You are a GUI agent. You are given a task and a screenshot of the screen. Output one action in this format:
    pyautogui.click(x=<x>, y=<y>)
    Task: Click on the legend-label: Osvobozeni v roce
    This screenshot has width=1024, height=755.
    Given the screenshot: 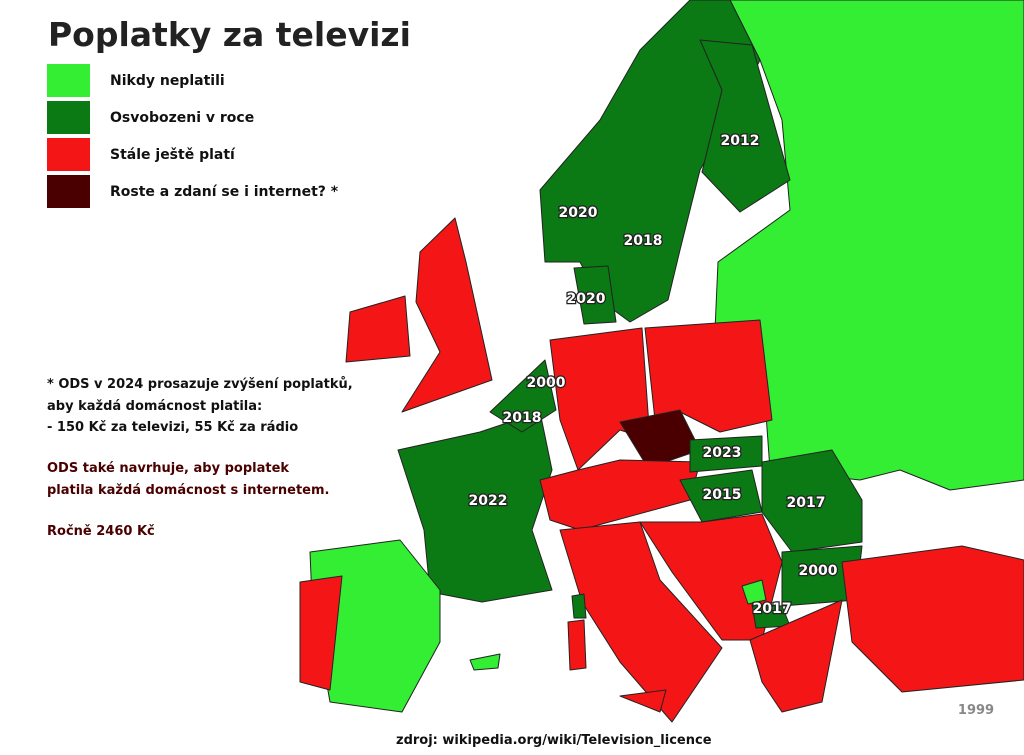 What is the action you would take?
    pyautogui.click(x=182, y=118)
    